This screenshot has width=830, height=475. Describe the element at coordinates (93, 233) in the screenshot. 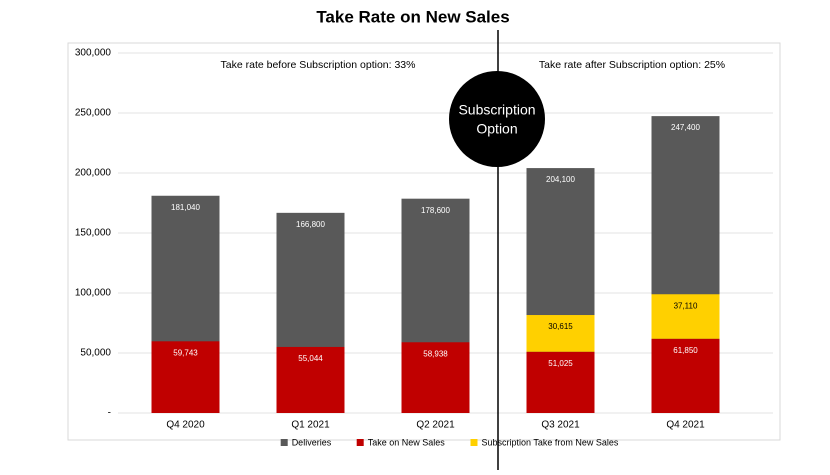

I see `y-tick-label: 150,000` at that location.